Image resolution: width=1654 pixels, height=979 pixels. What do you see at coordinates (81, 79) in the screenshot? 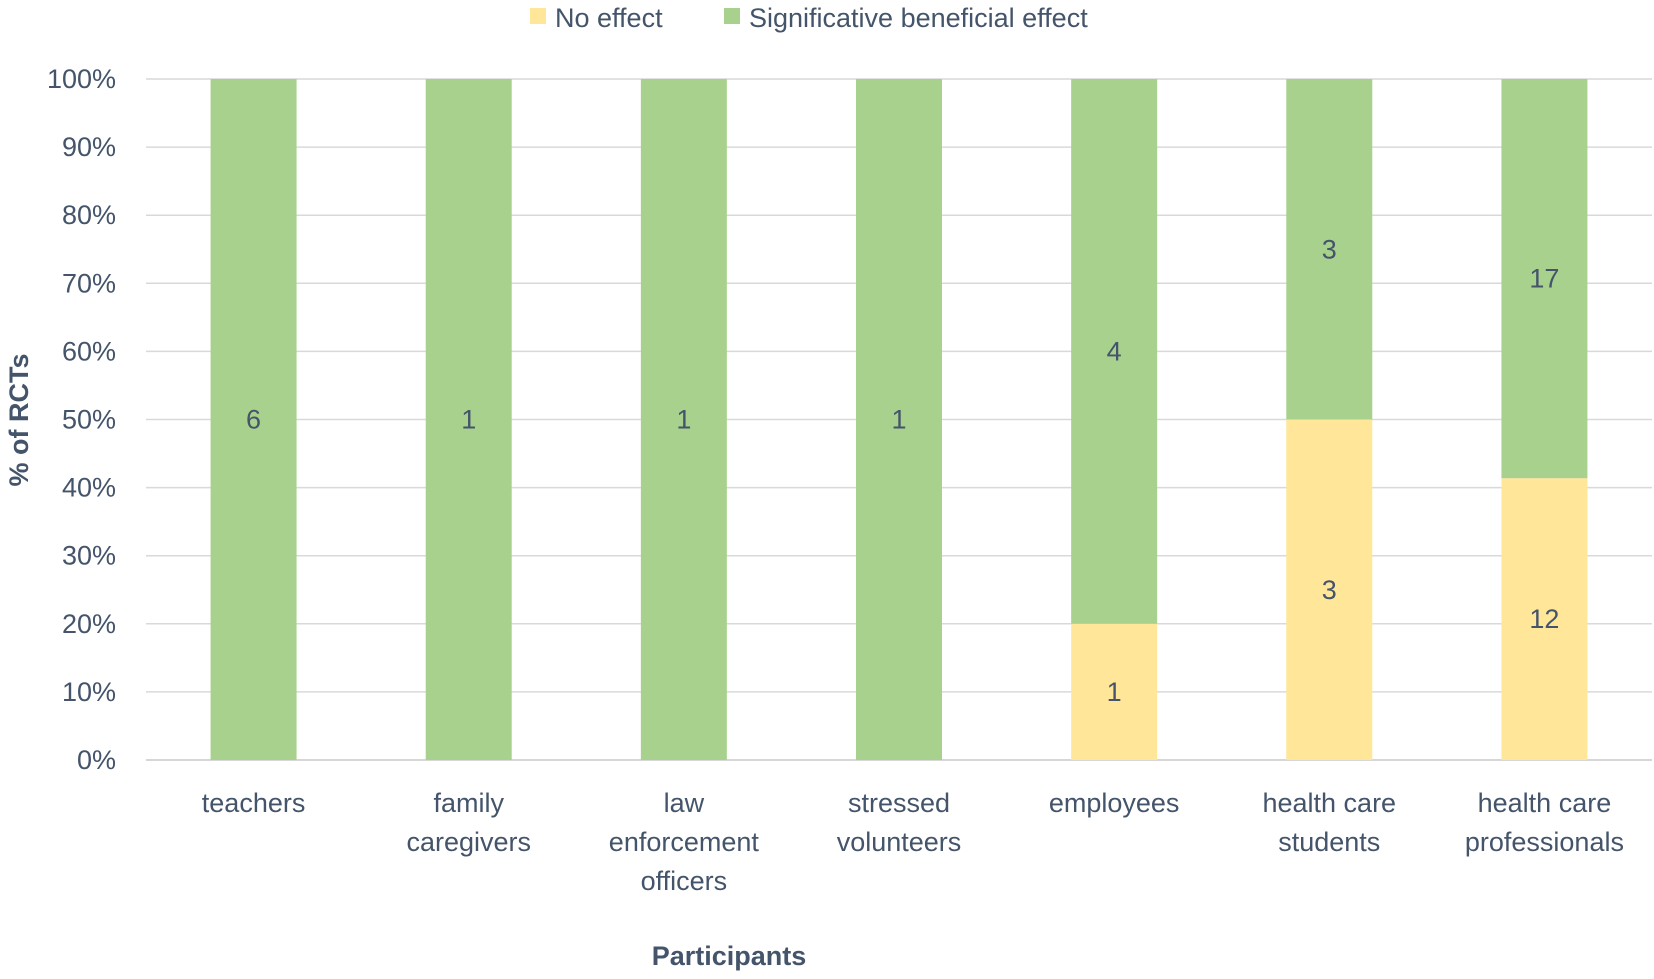
I see `y-tick-label: 100%` at bounding box center [81, 79].